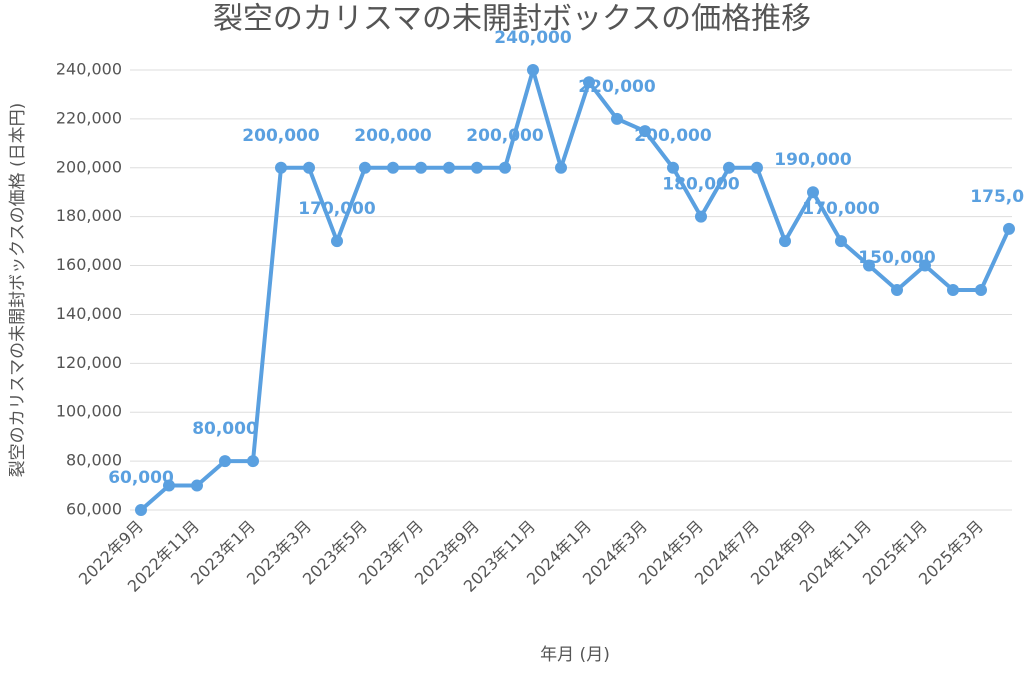  Describe the element at coordinates (89, 264) in the screenshot. I see `y-tick-label: 160,000` at that location.